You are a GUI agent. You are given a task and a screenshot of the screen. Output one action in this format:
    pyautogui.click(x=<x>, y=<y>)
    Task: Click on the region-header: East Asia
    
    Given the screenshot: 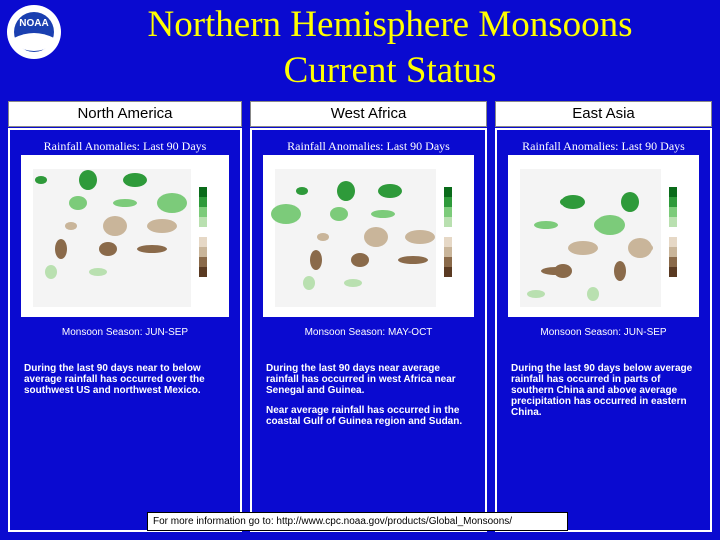 What is the action you would take?
    pyautogui.click(x=603, y=114)
    